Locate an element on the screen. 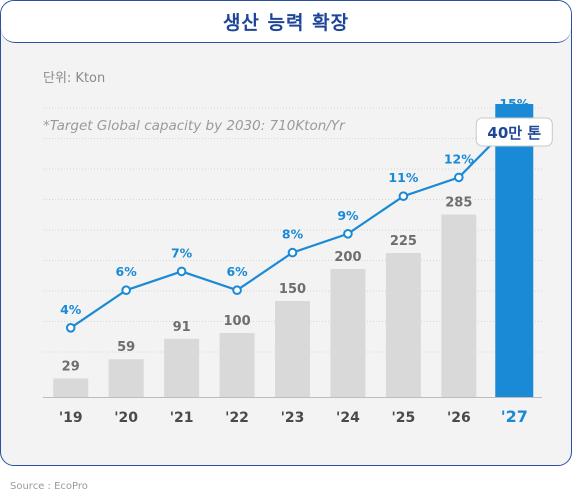  x-tick-19: '19 is located at coordinates (71, 418).